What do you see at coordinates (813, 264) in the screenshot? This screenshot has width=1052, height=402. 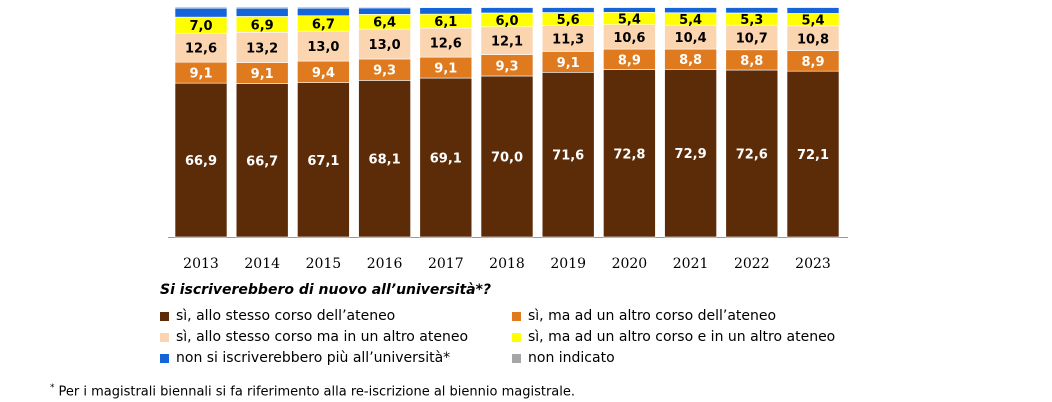 I see `x-tick-label-2023: 2023` at bounding box center [813, 264].